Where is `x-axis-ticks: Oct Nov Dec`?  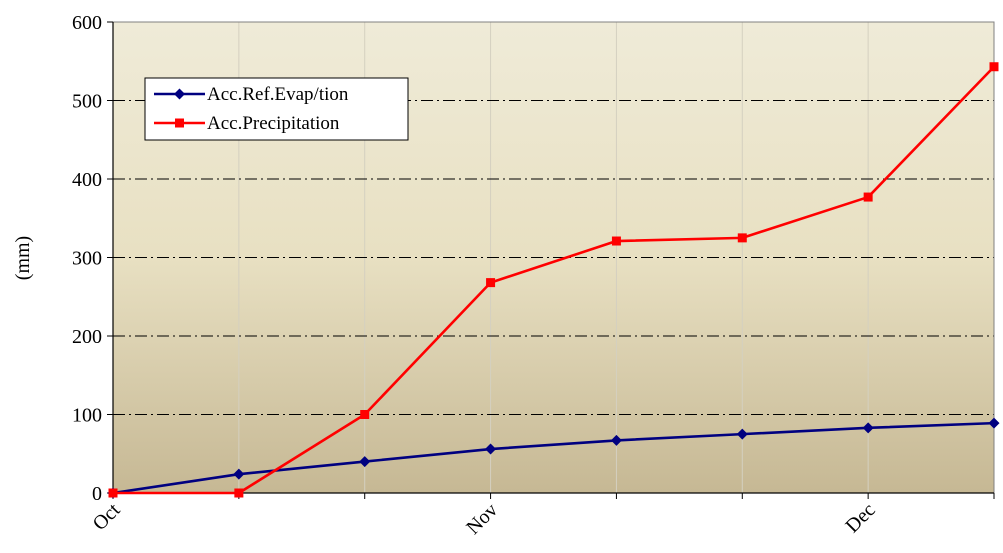 x-axis-ticks: Oct Nov Dec is located at coordinates (542, 516).